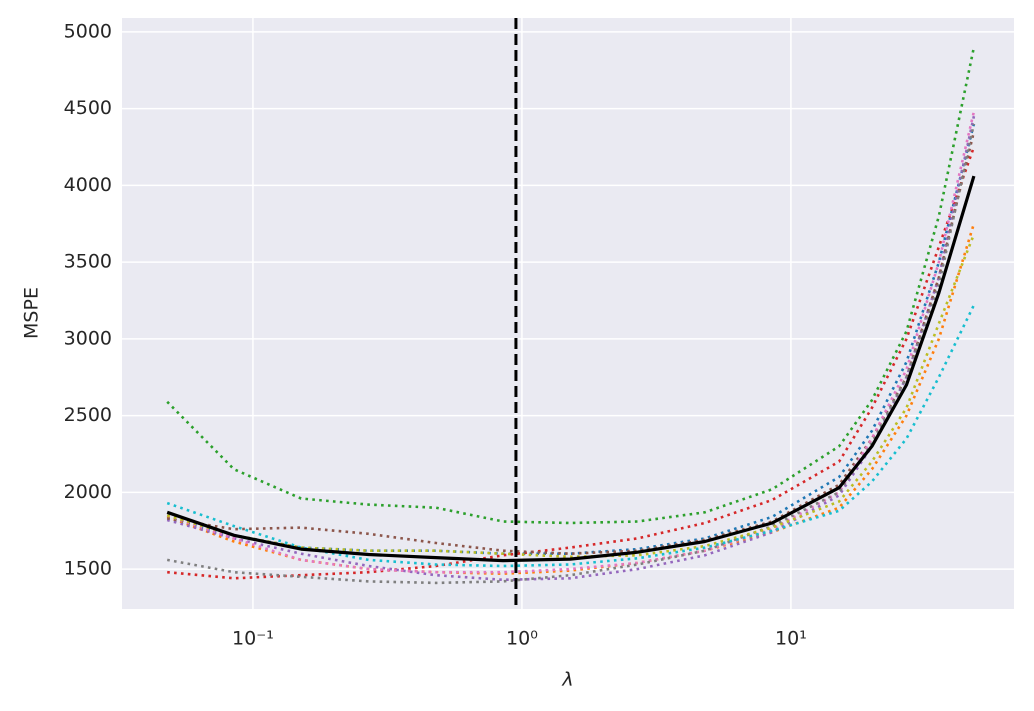 The width and height of the screenshot is (1034, 711). Describe the element at coordinates (32, 313) in the screenshot. I see `y-axis-label: MSPE` at that location.